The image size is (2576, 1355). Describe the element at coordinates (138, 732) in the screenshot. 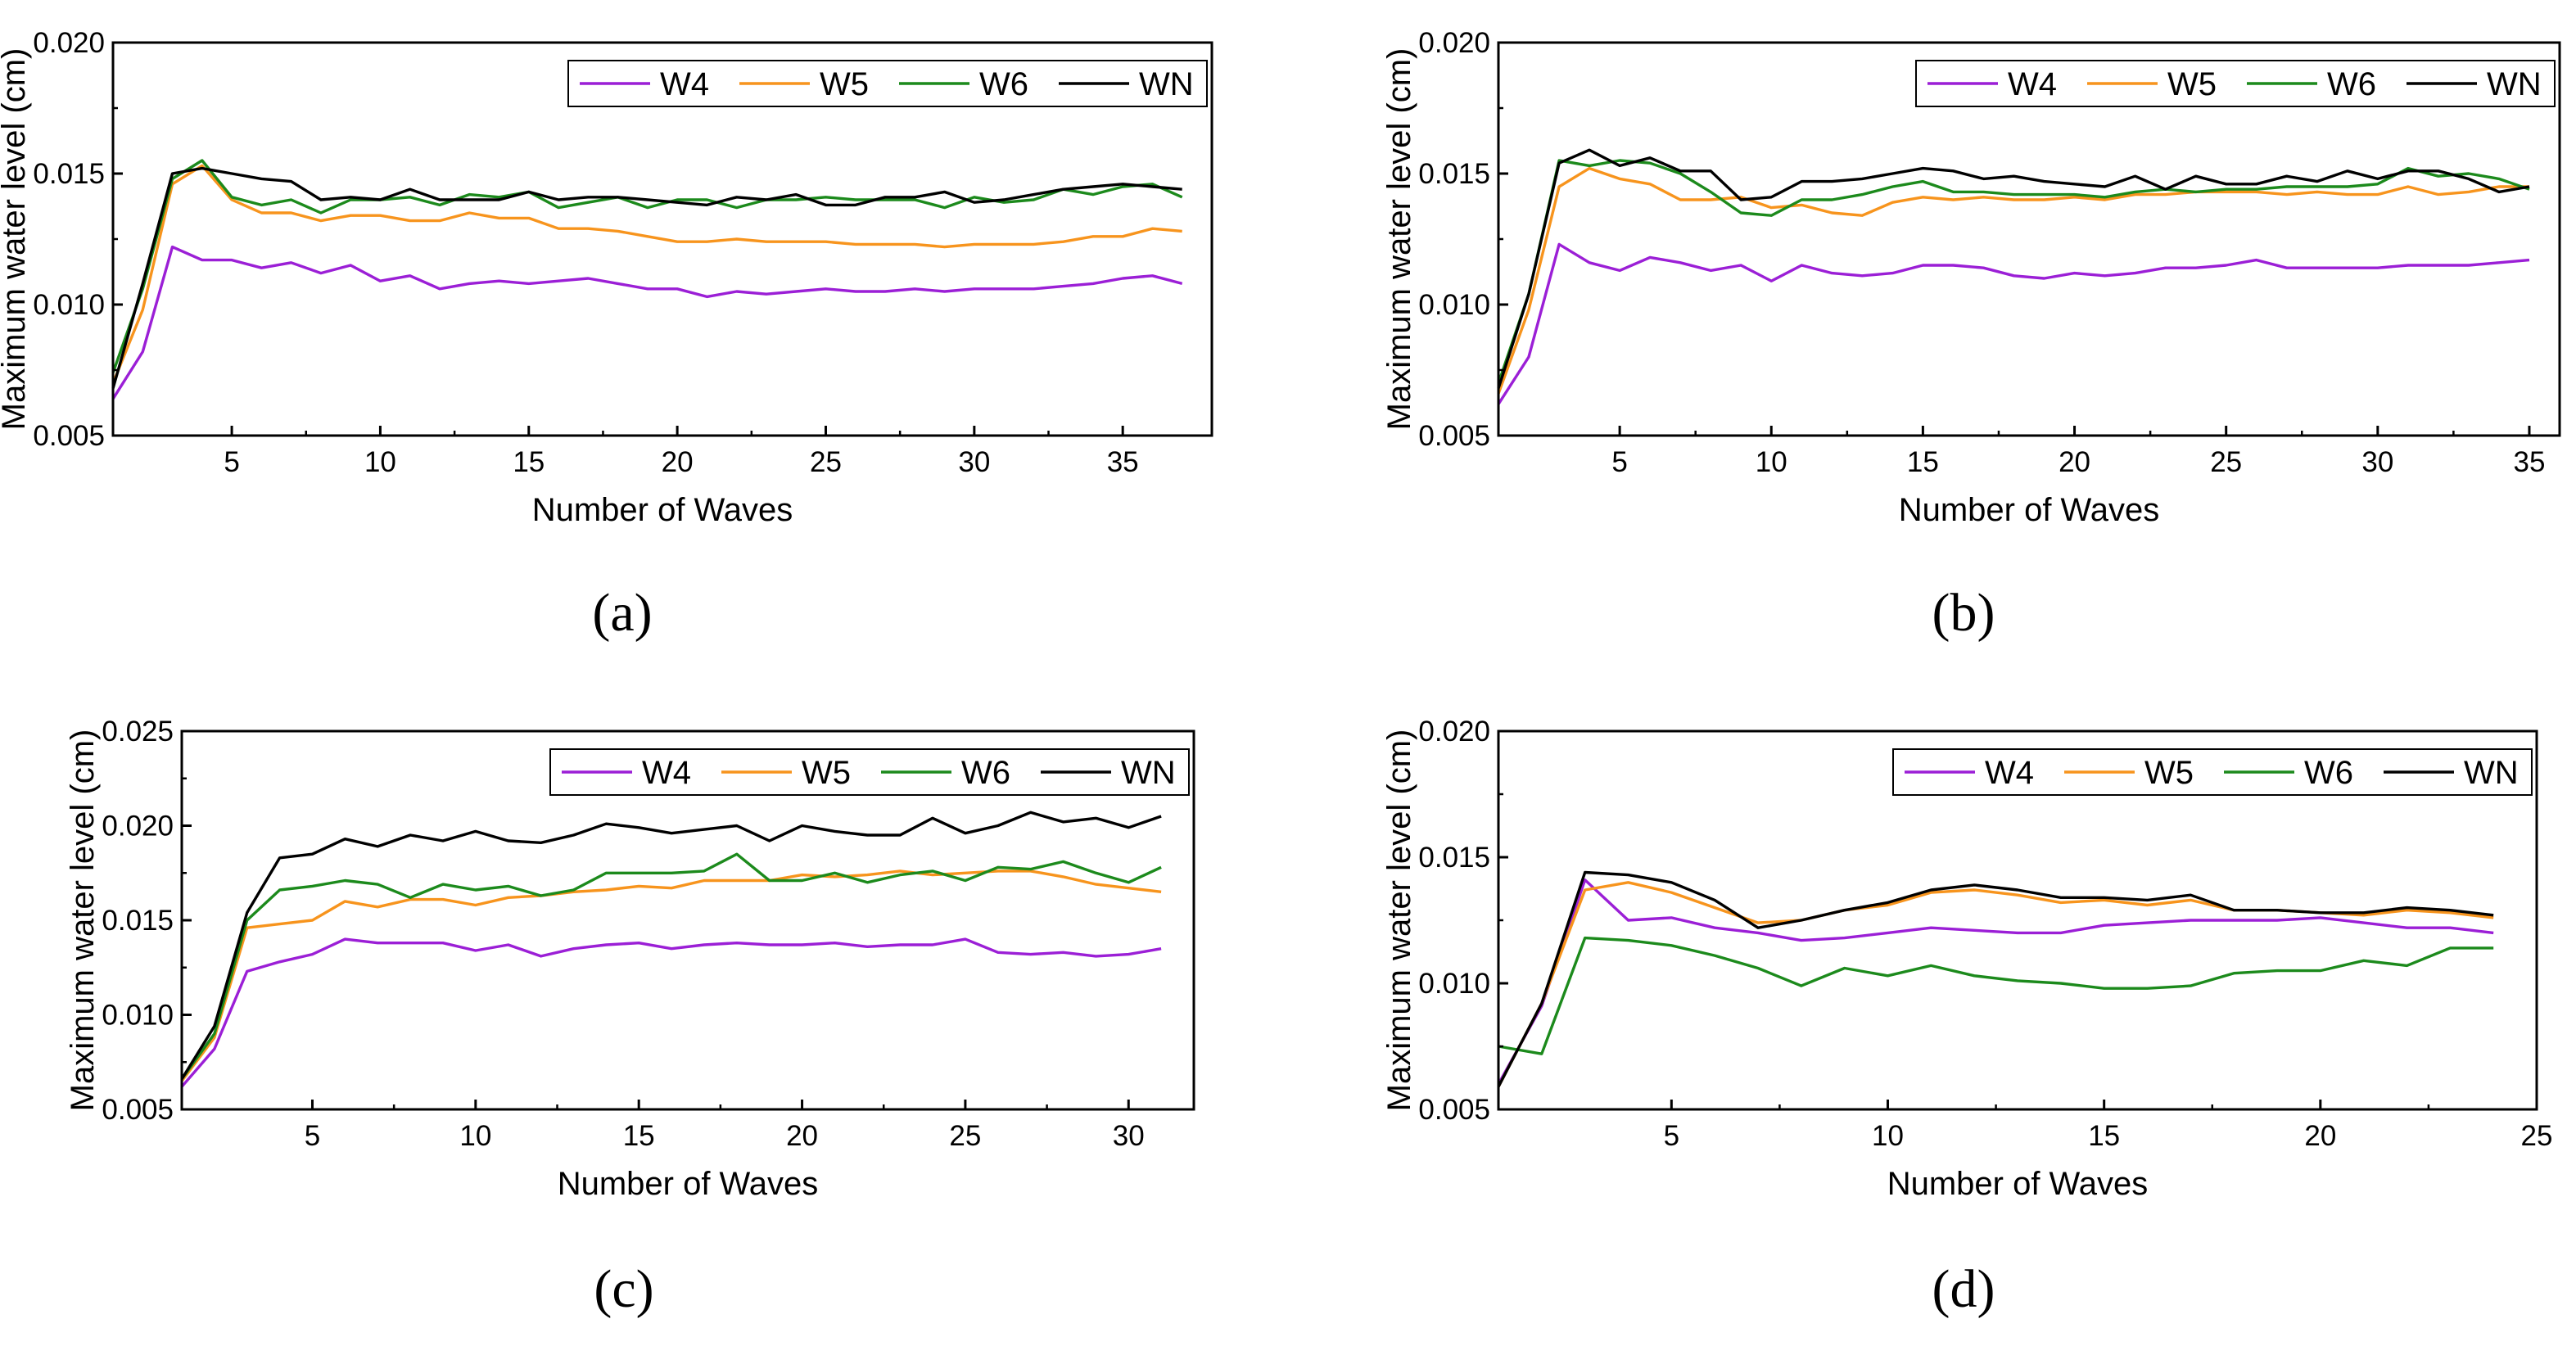

I see `y-tick-label: 0.025` at that location.